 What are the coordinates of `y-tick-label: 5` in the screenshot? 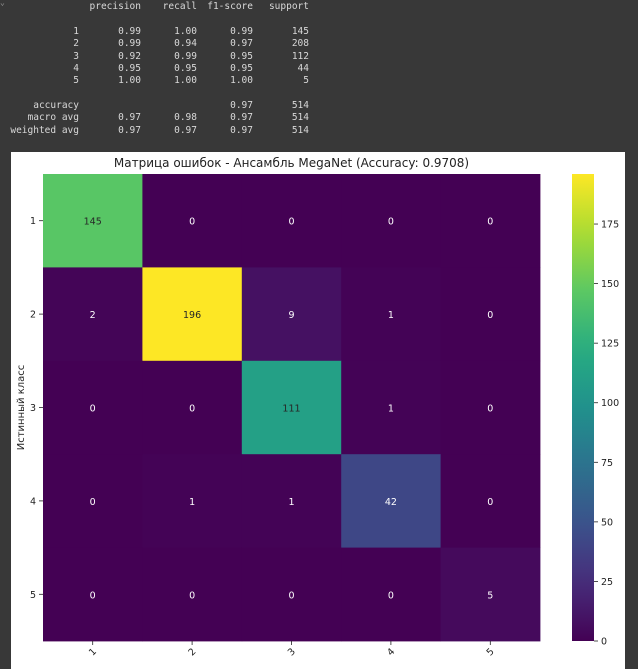 It's located at (33, 595).